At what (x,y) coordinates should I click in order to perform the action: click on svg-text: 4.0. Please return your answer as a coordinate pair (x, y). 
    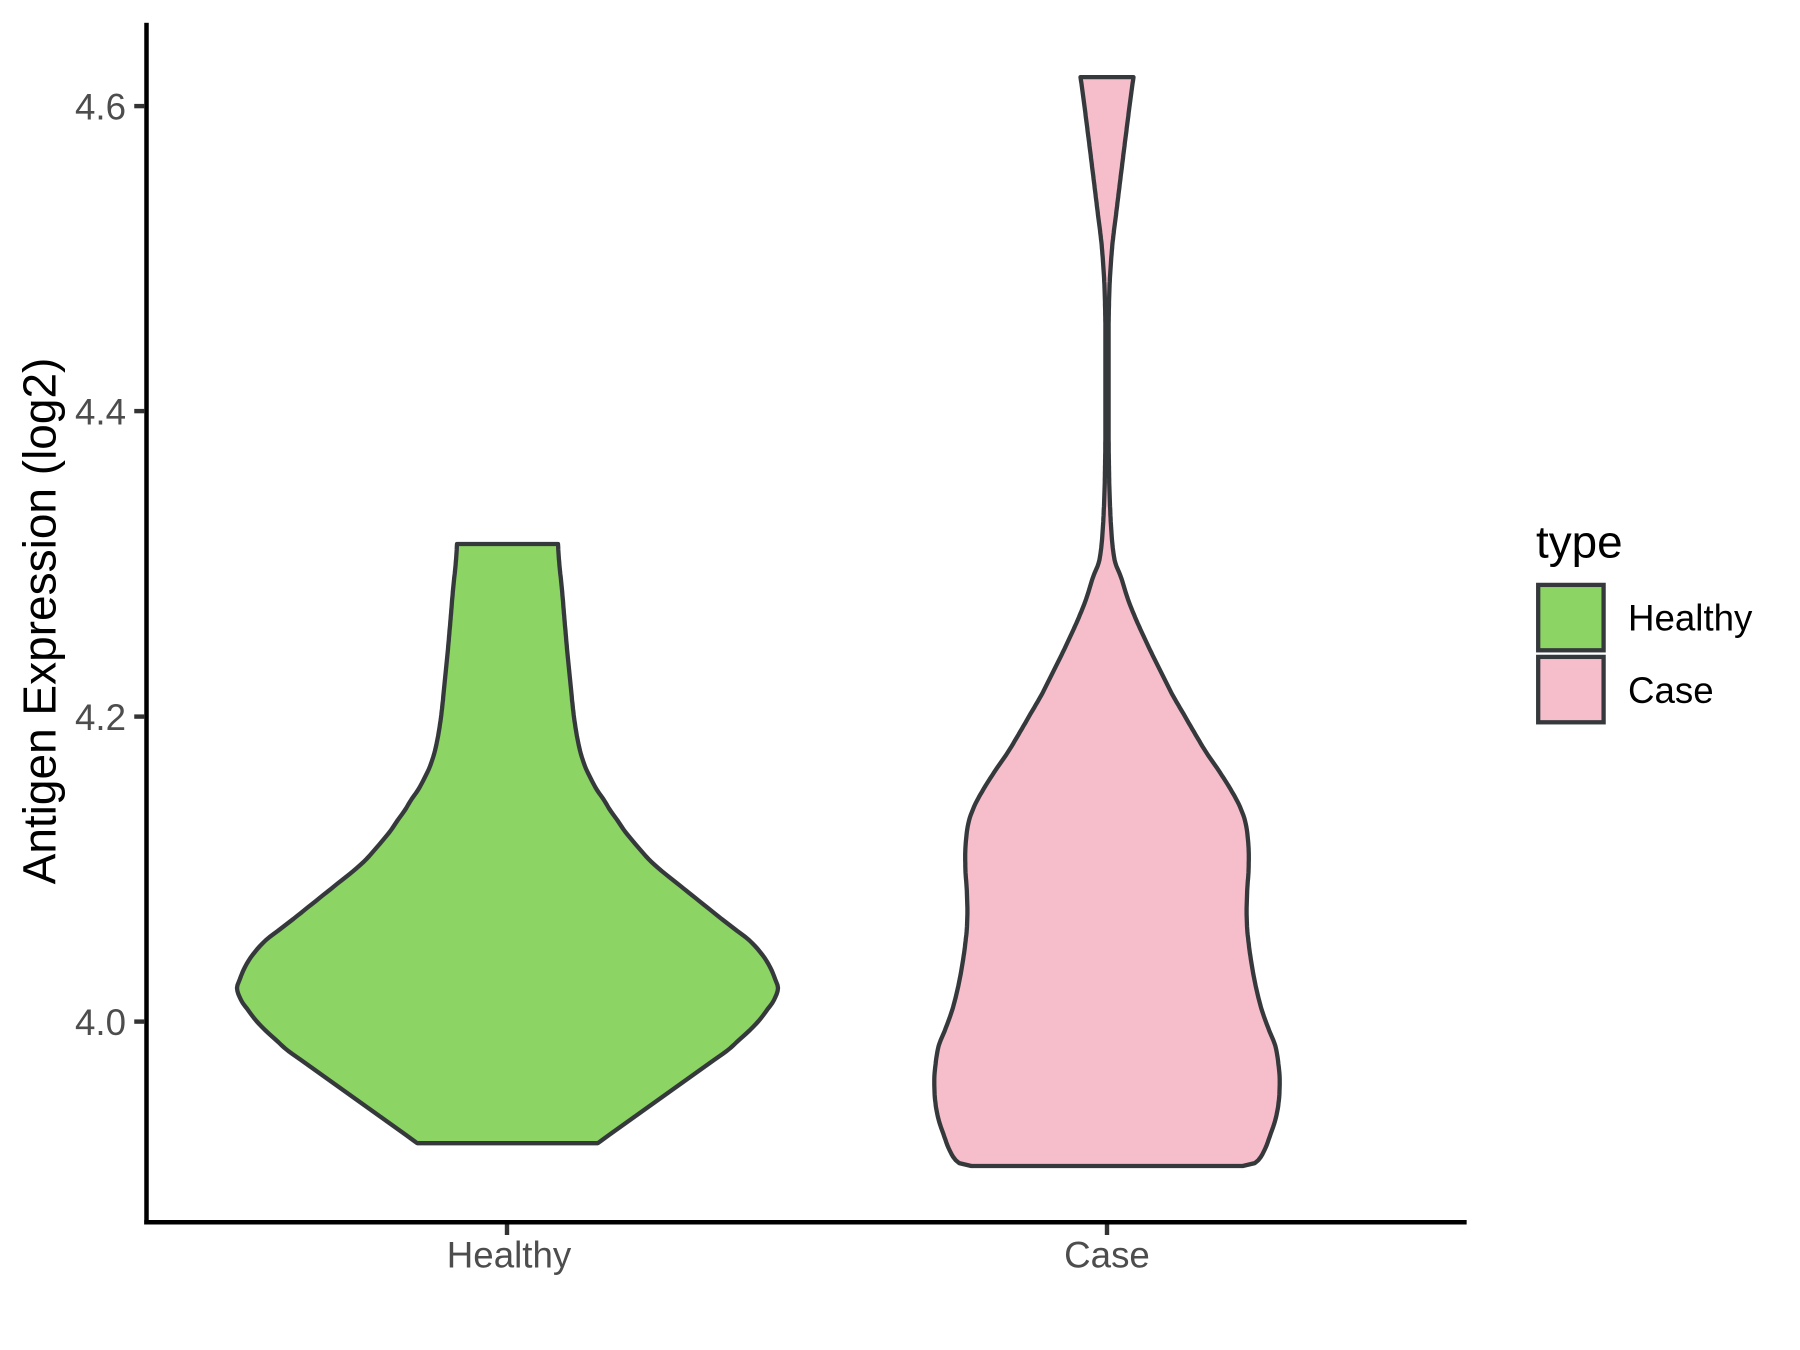
    Looking at the image, I should click on (100, 1022).